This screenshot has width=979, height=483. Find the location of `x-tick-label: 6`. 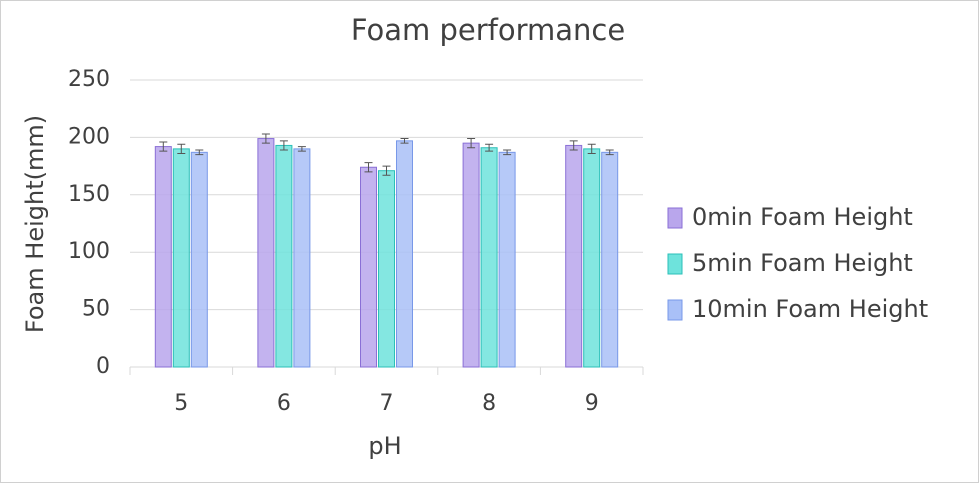

x-tick-label: 6 is located at coordinates (284, 403).